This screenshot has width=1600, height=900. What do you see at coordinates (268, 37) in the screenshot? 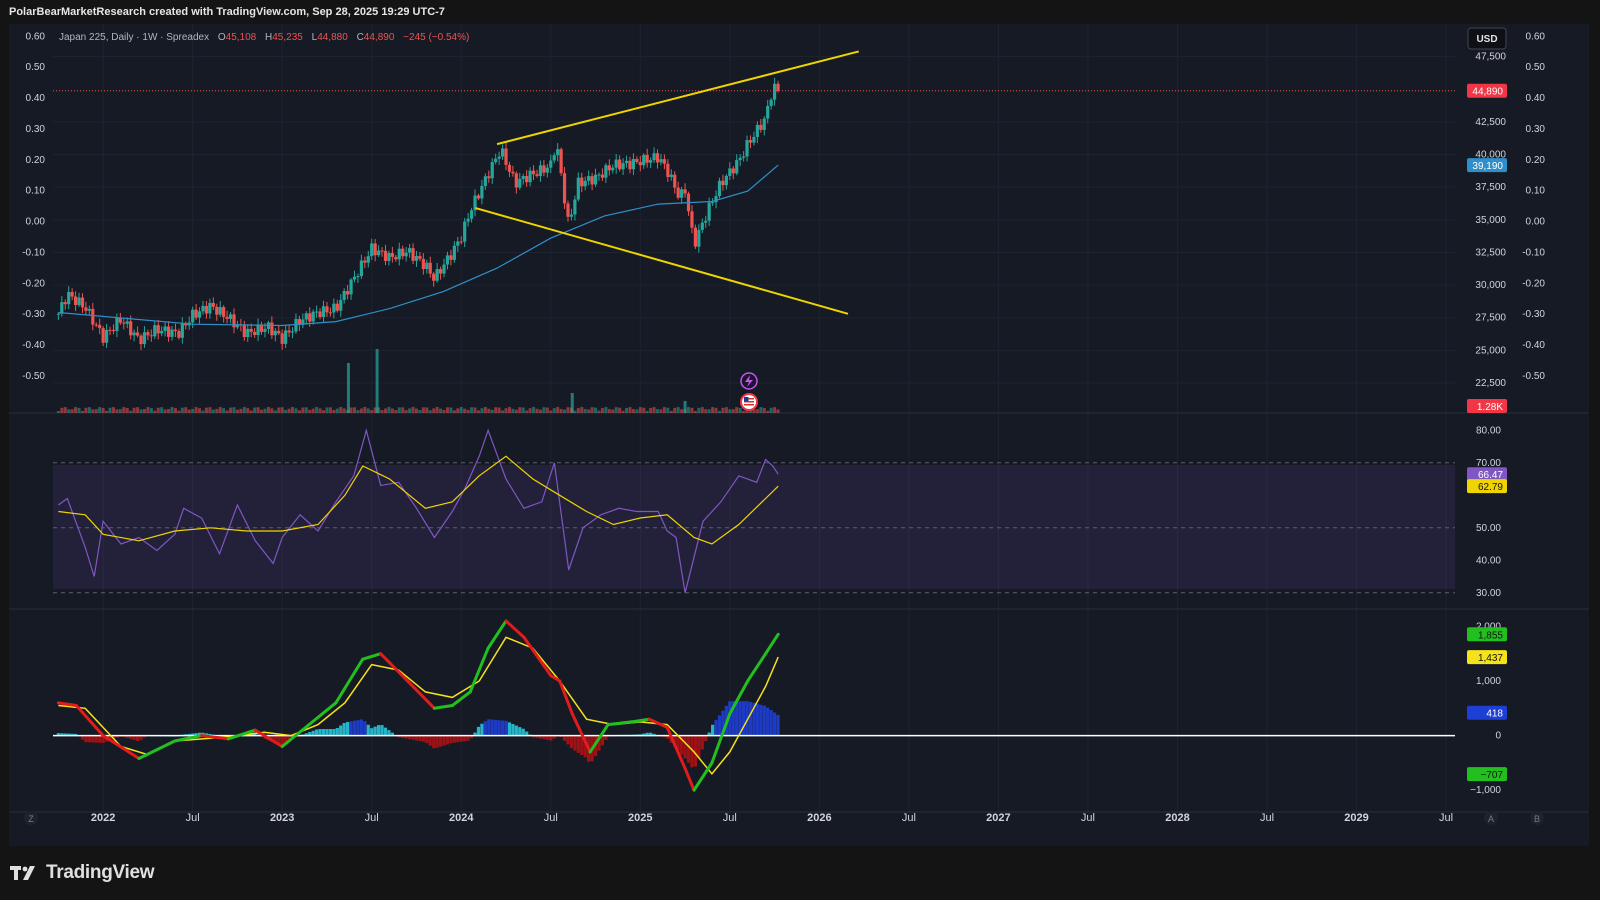
I see `legend-high-label: H` at bounding box center [268, 37].